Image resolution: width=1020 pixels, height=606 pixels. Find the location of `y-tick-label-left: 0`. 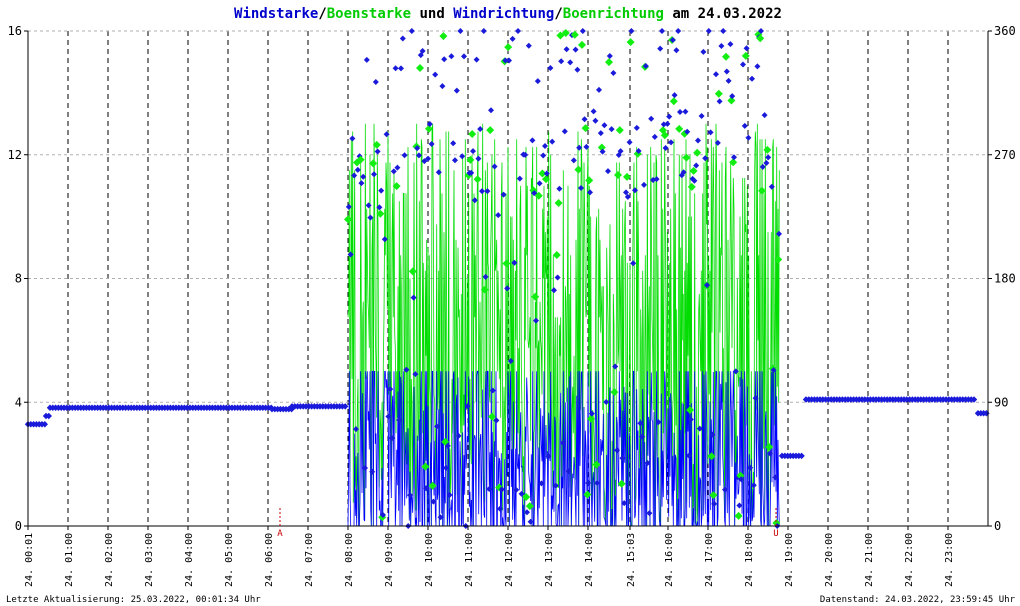

y-tick-label-left: 0 is located at coordinates (18, 526).